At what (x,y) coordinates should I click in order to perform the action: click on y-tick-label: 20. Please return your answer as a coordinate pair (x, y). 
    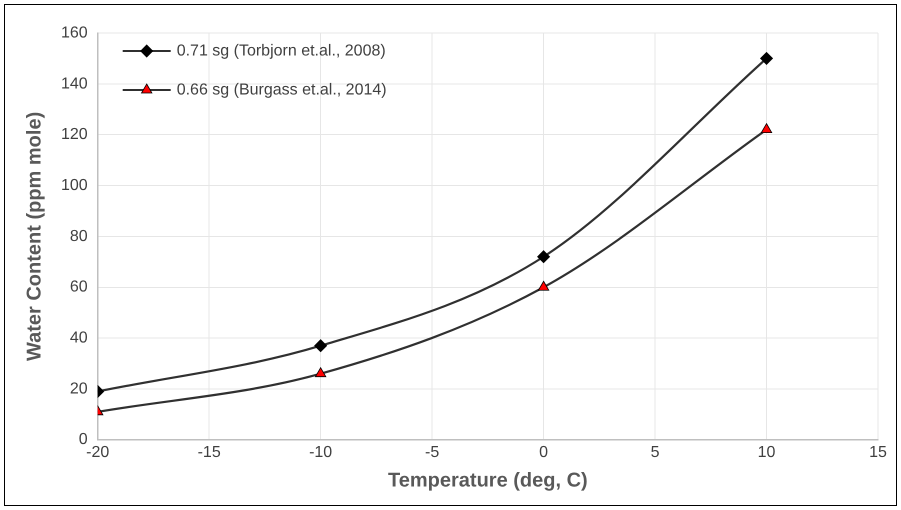
    Looking at the image, I should click on (79, 389).